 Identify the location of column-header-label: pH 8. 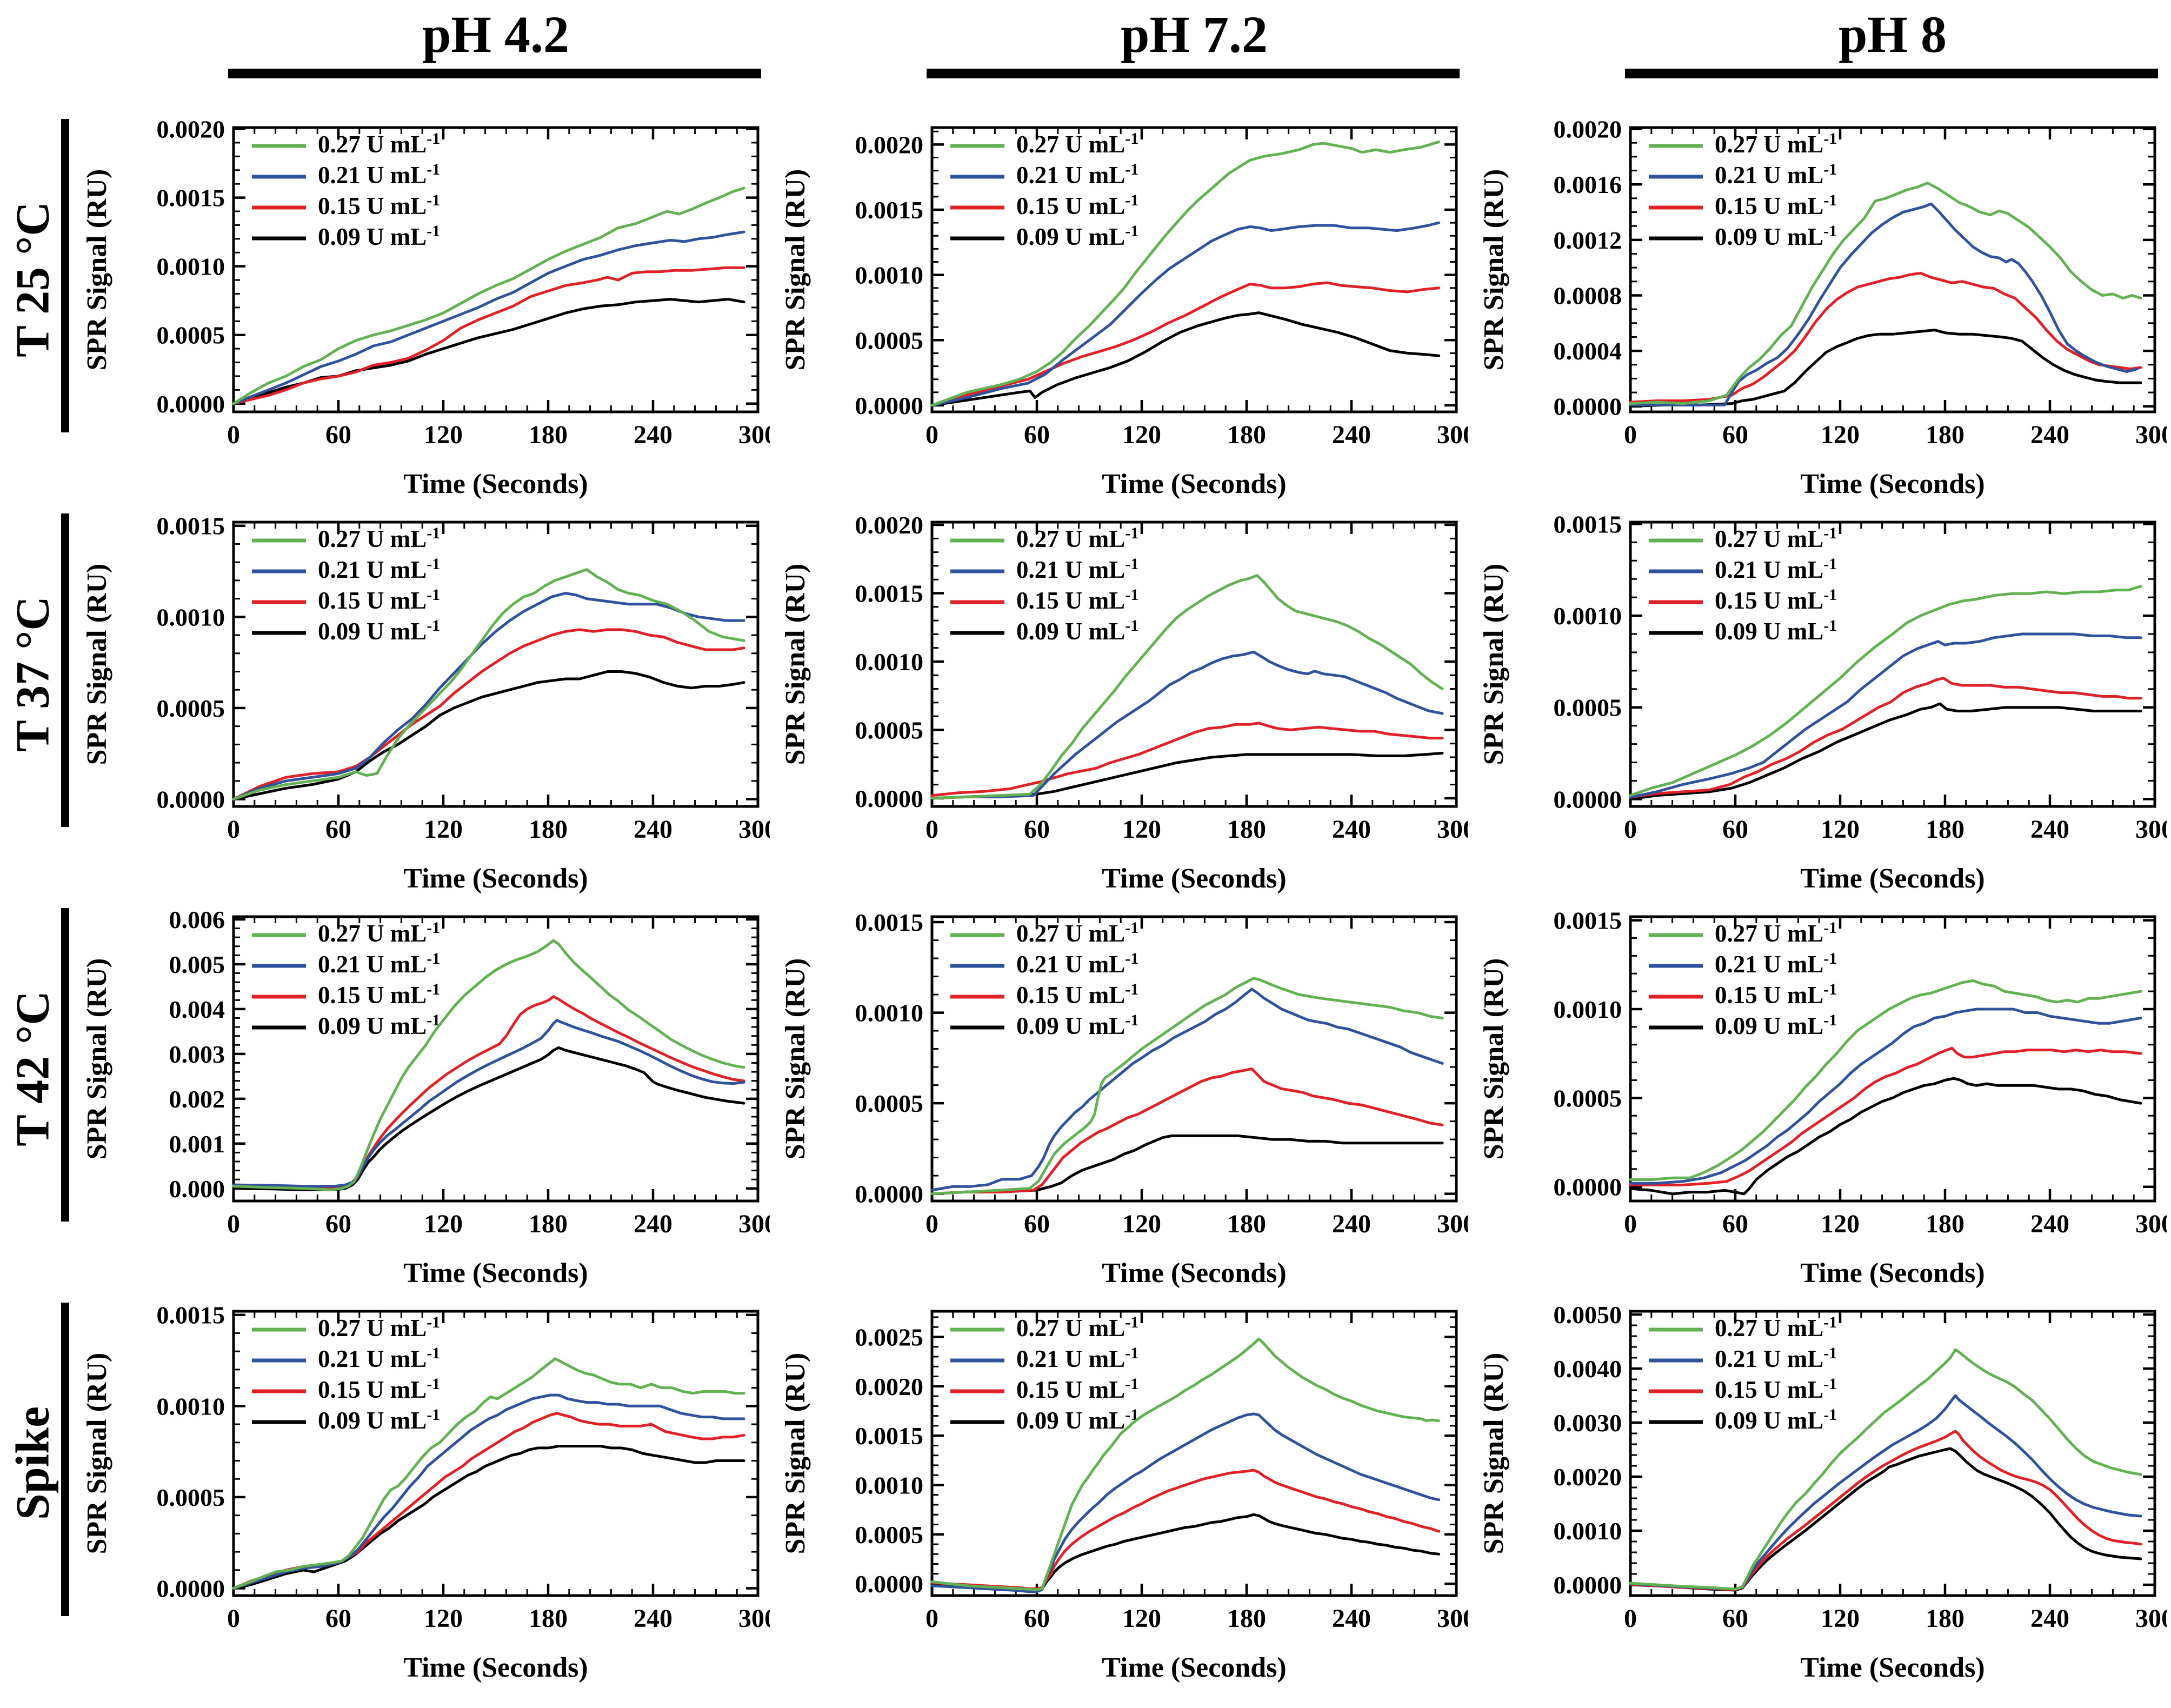
(1892, 34).